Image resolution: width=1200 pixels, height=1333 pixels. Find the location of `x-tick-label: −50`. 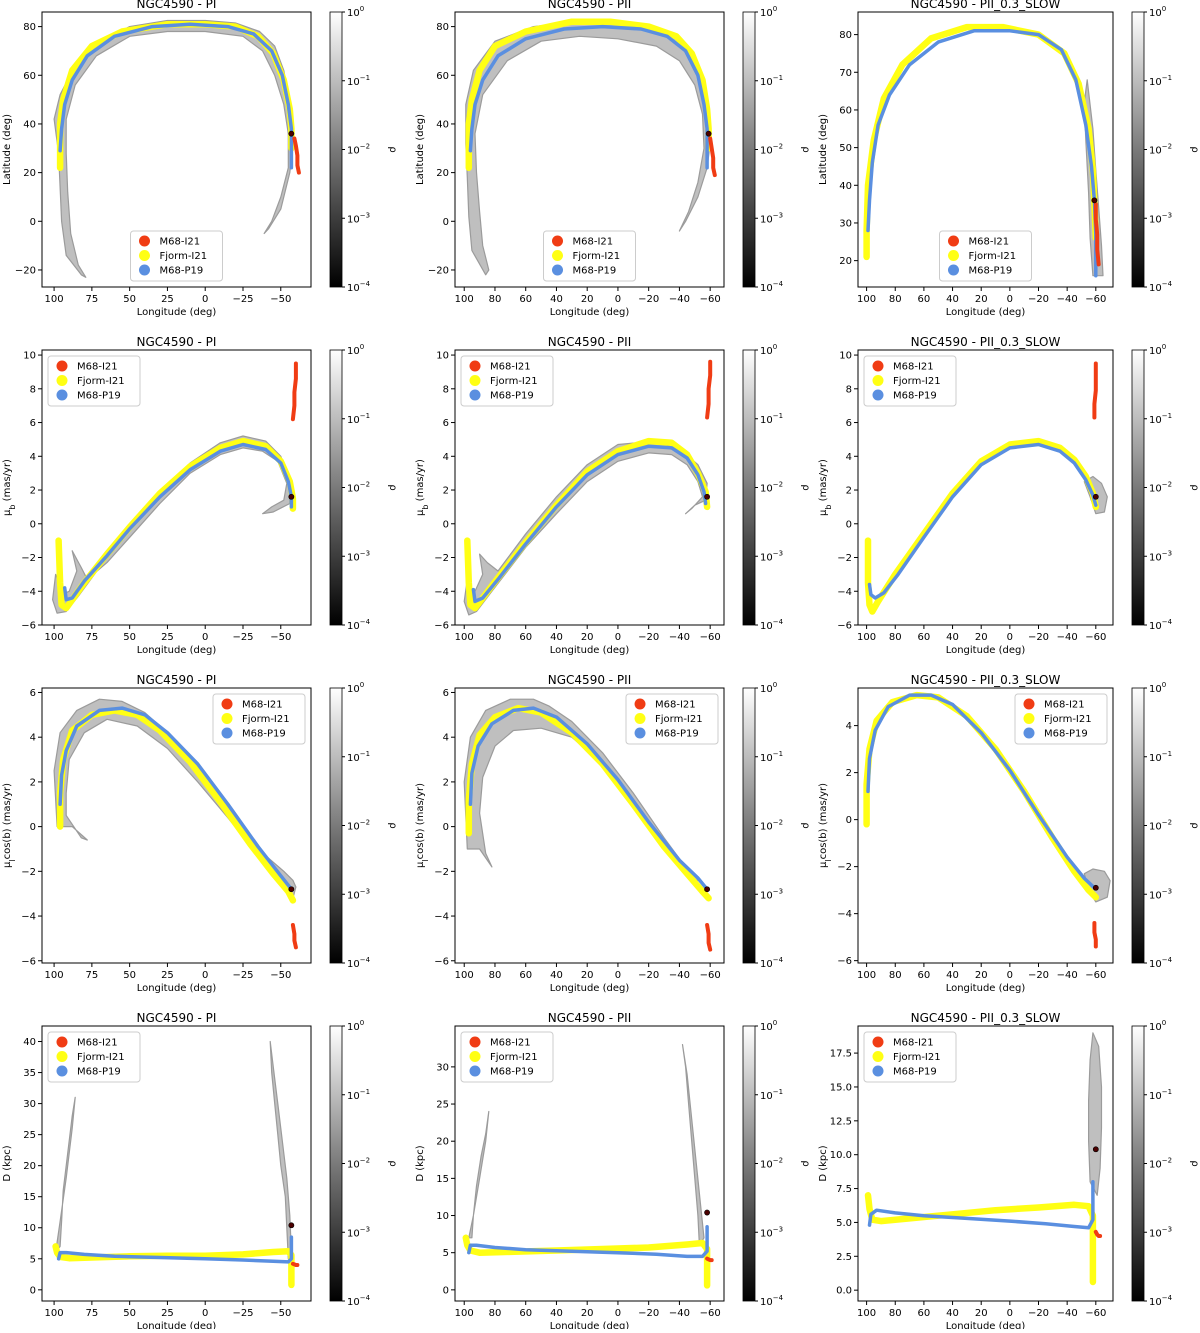

x-tick-label: −50 is located at coordinates (280, 1313).